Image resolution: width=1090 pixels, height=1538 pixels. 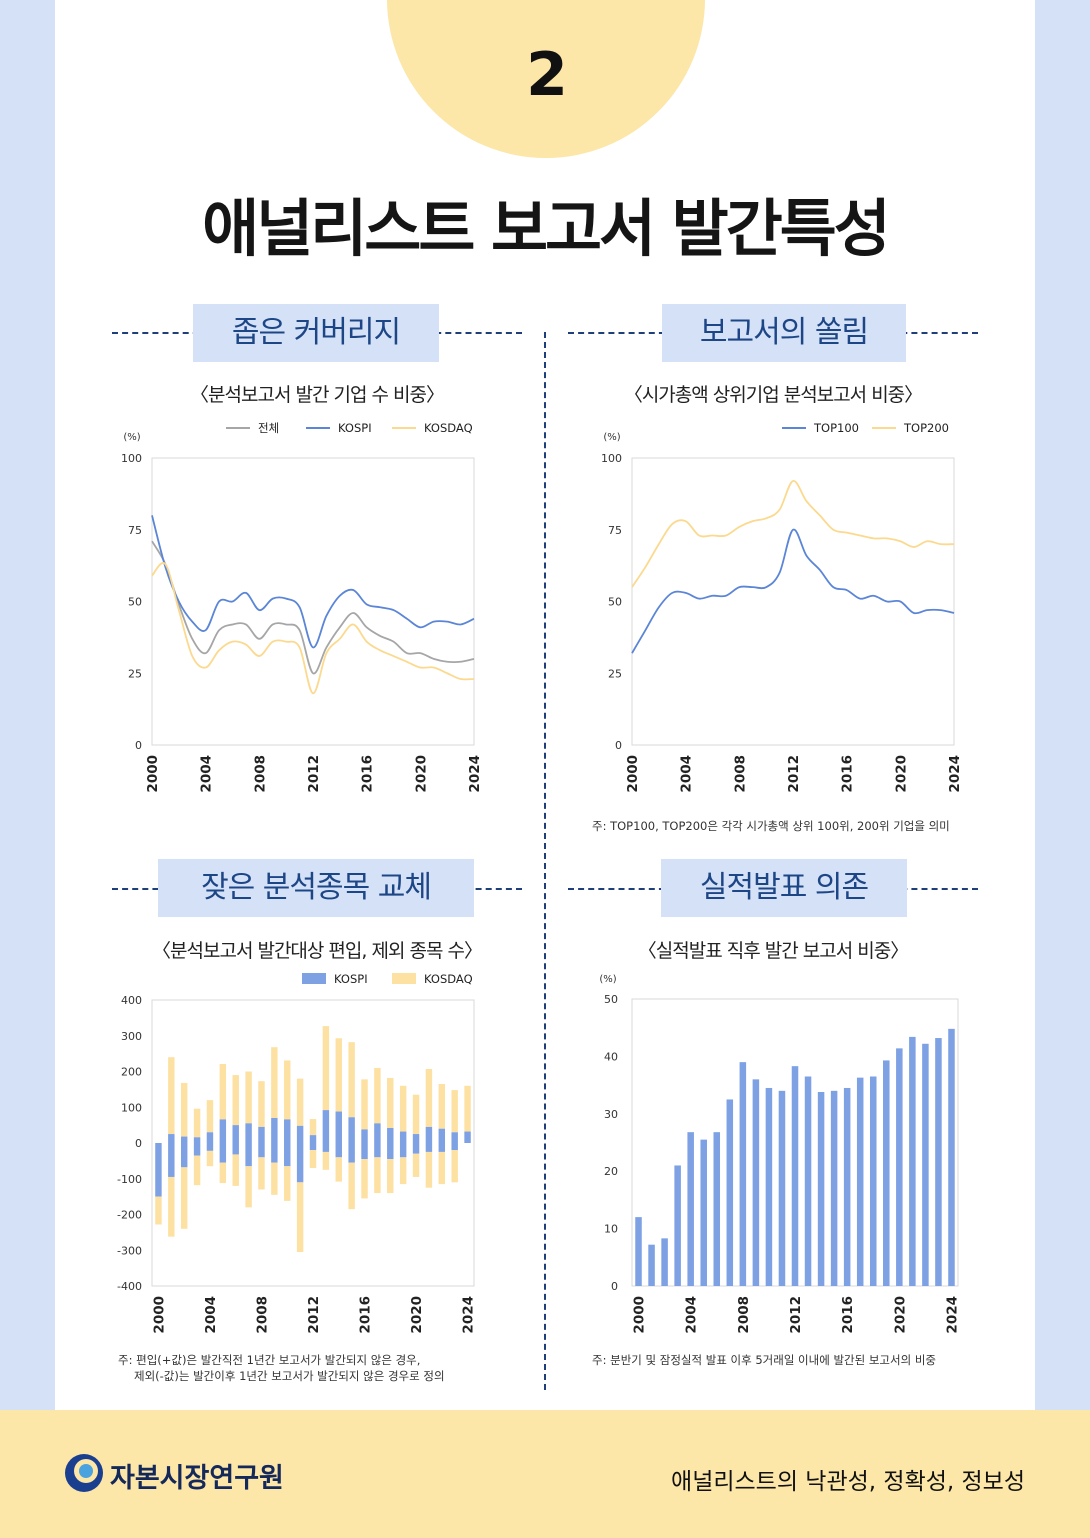 I want to click on x-tick-label: 2024, so click(x=469, y=1315).